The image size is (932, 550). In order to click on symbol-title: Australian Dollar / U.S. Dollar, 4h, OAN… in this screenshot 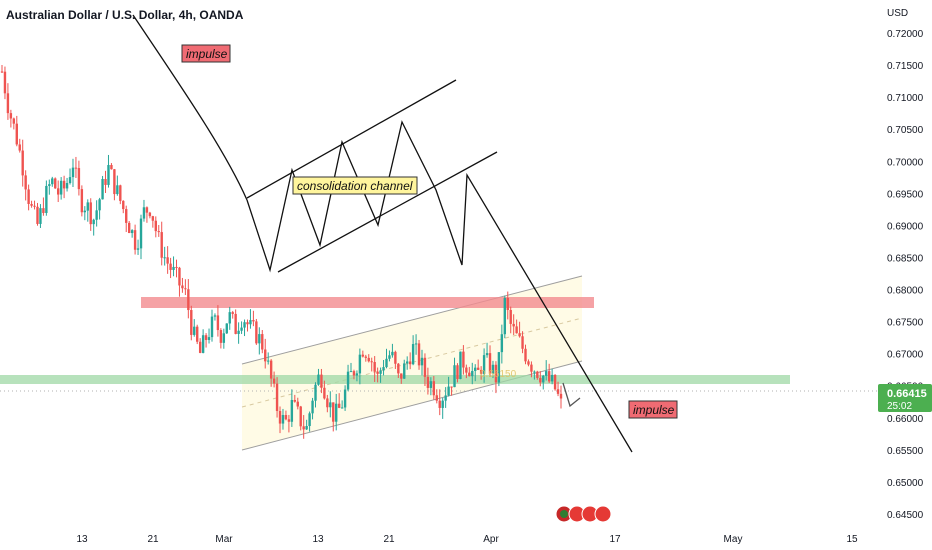, I will do `click(125, 15)`.